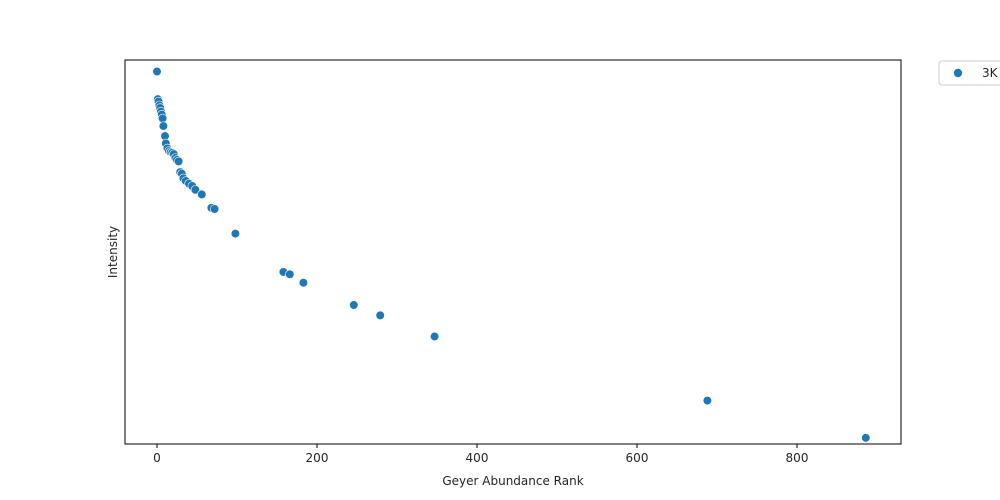 Image resolution: width=1000 pixels, height=500 pixels. Describe the element at coordinates (477, 458) in the screenshot. I see `x-tick-label: 400` at that location.